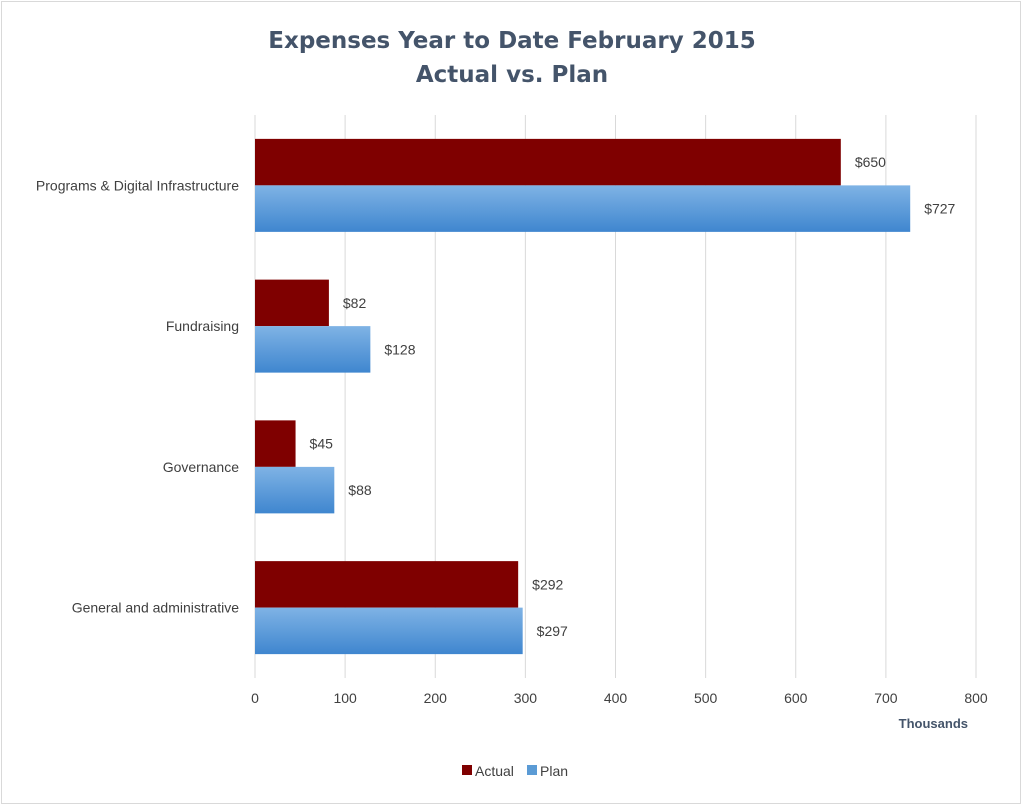 The image size is (1024, 807). Describe the element at coordinates (796, 698) in the screenshot. I see `x-tick-label: 600` at that location.